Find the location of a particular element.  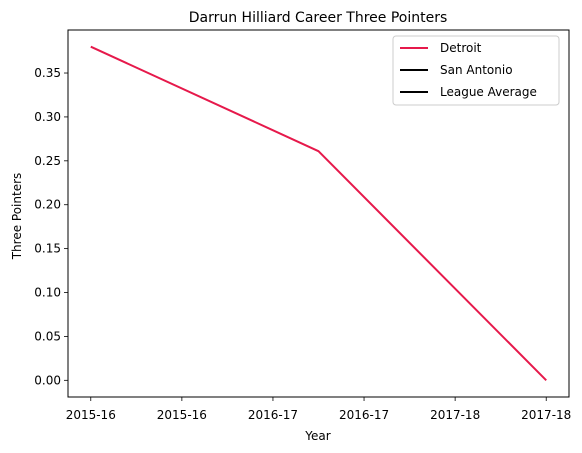

legend-box is located at coordinates (476, 70).